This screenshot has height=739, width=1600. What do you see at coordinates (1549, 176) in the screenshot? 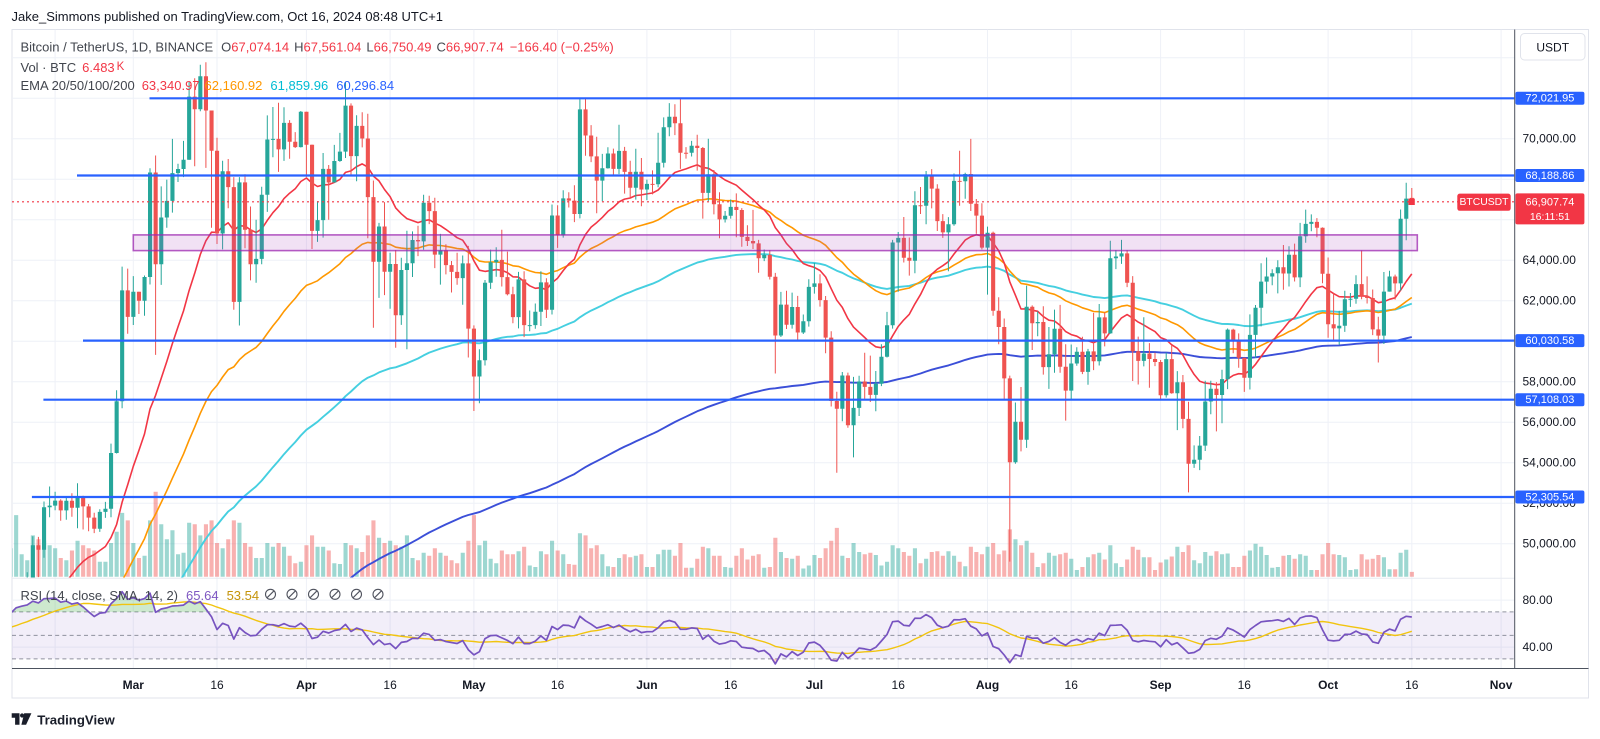
I see `svg-text: 68,188.86` at bounding box center [1549, 176].